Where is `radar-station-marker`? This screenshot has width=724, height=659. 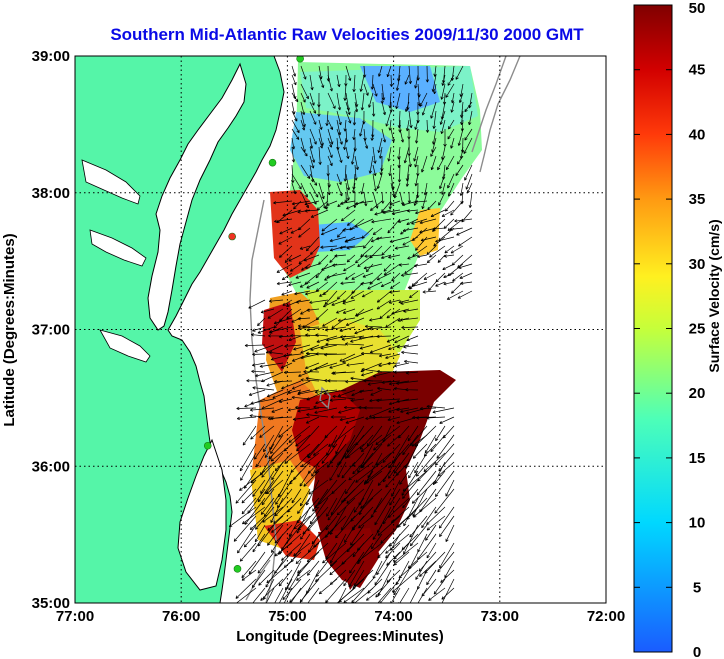 radar-station-marker is located at coordinates (232, 236).